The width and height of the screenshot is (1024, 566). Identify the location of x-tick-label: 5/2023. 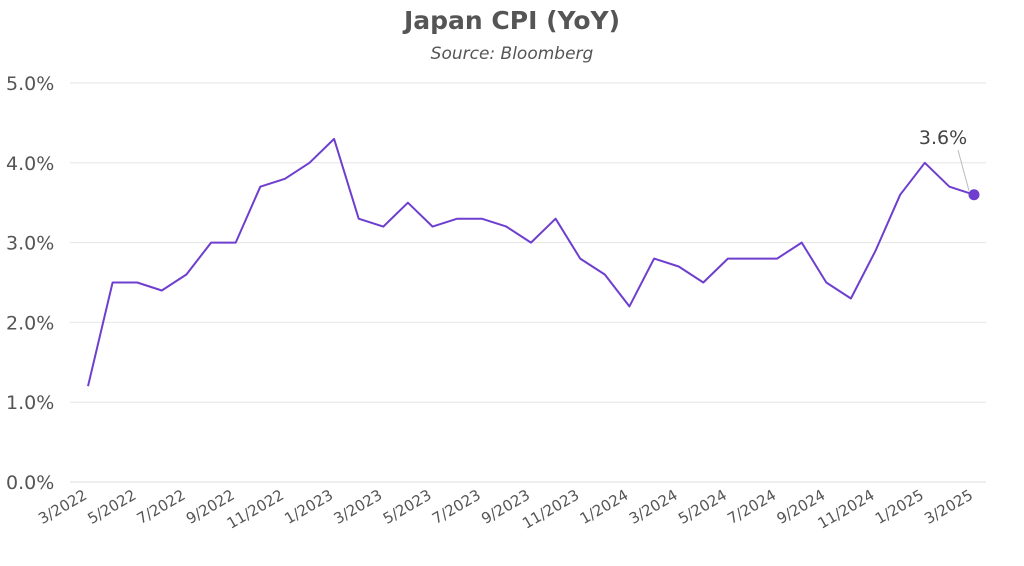
(407, 507).